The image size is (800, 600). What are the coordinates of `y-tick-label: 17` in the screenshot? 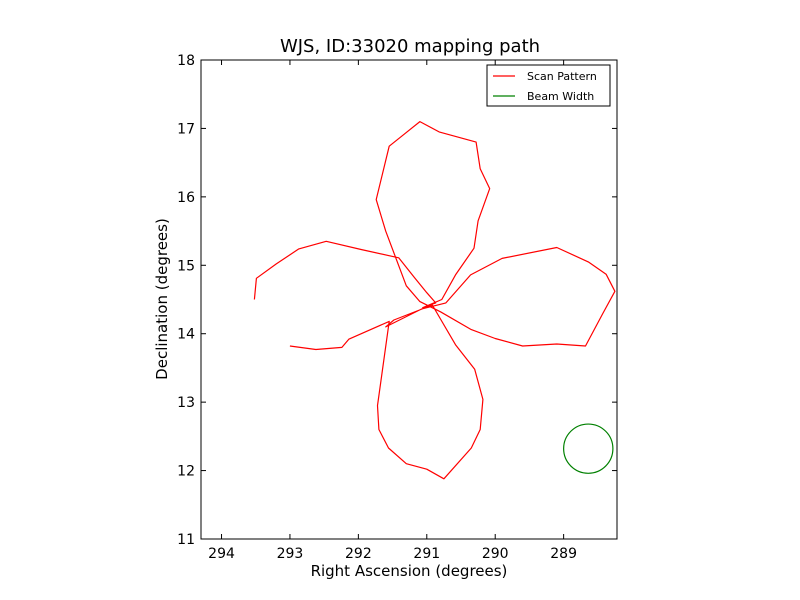 It's located at (186, 129).